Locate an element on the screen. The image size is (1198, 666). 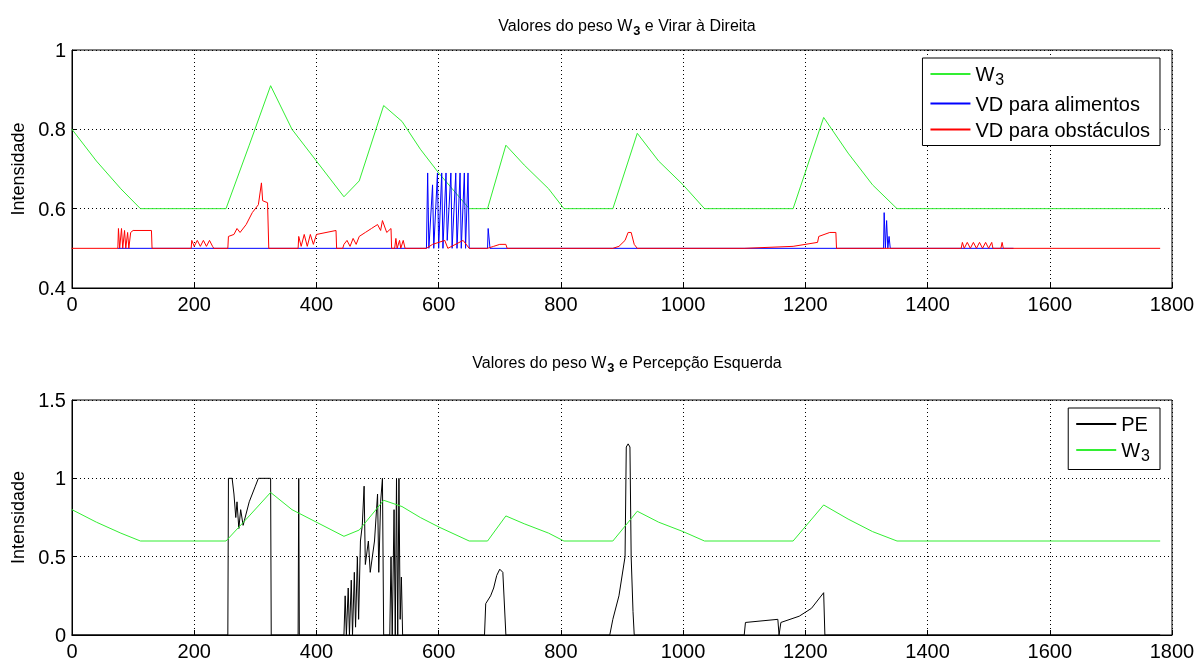
legend-label: VD para alimentos is located at coordinates (1057, 103).